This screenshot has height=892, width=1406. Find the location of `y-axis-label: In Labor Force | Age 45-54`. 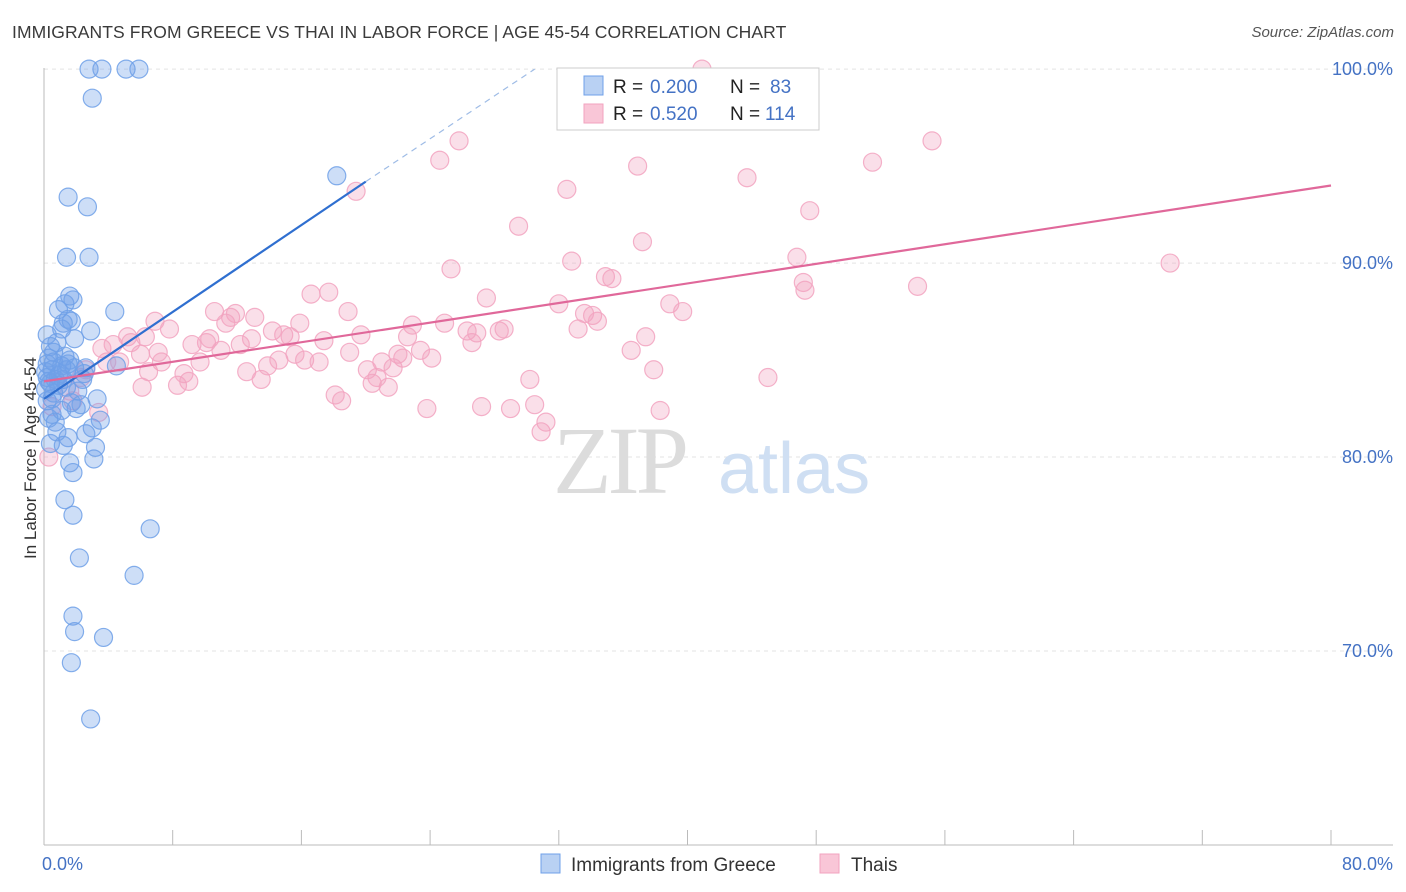

y-axis-label: In Labor Force | Age 45-54 is located at coordinates (30, 458).